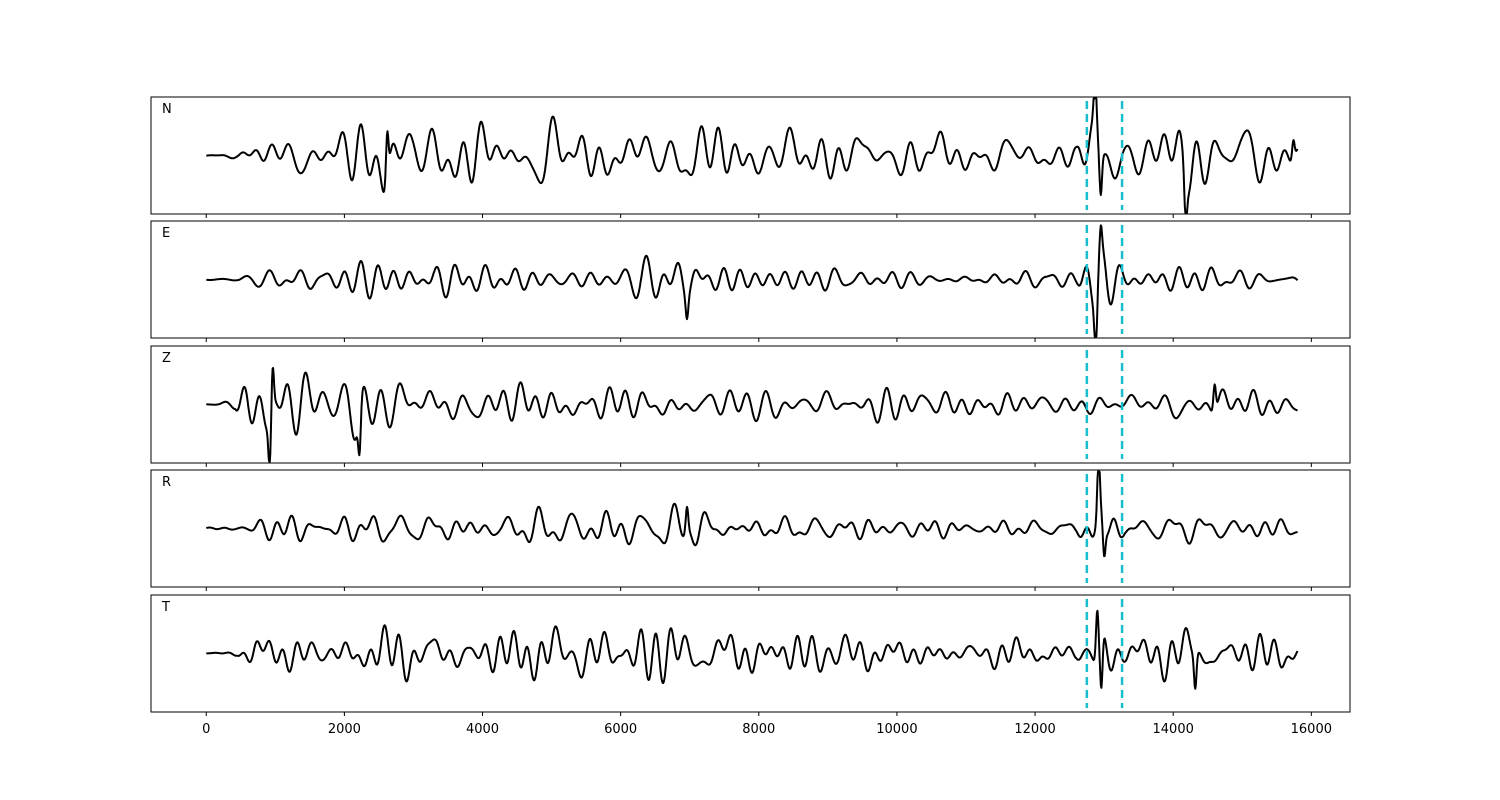  I want to click on trace-e, so click(752, 281).